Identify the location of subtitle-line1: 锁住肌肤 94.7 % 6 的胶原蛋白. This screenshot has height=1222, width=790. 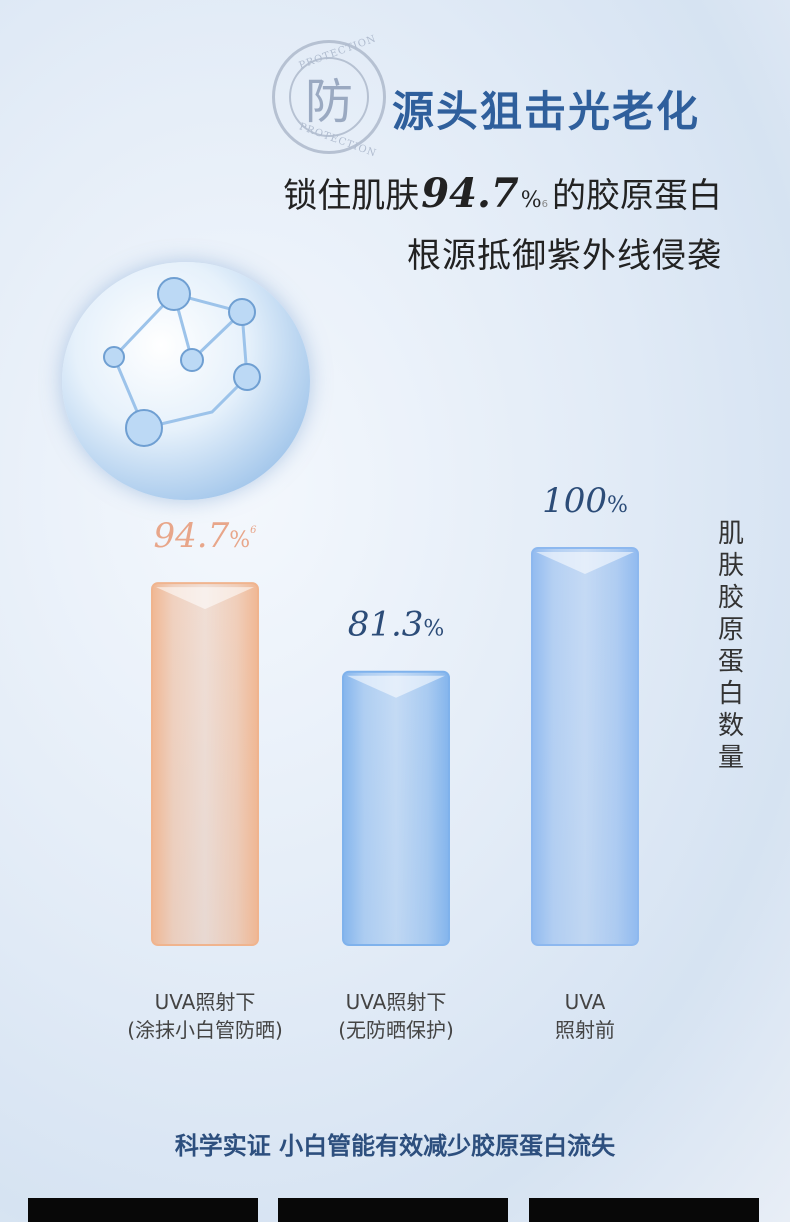
(502, 192).